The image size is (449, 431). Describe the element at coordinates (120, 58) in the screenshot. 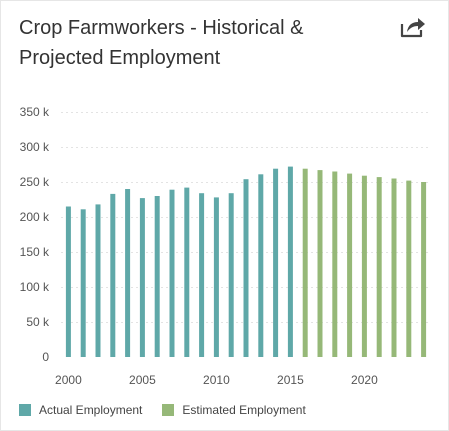

I see `chart-title-line-2: Projected Employment` at that location.